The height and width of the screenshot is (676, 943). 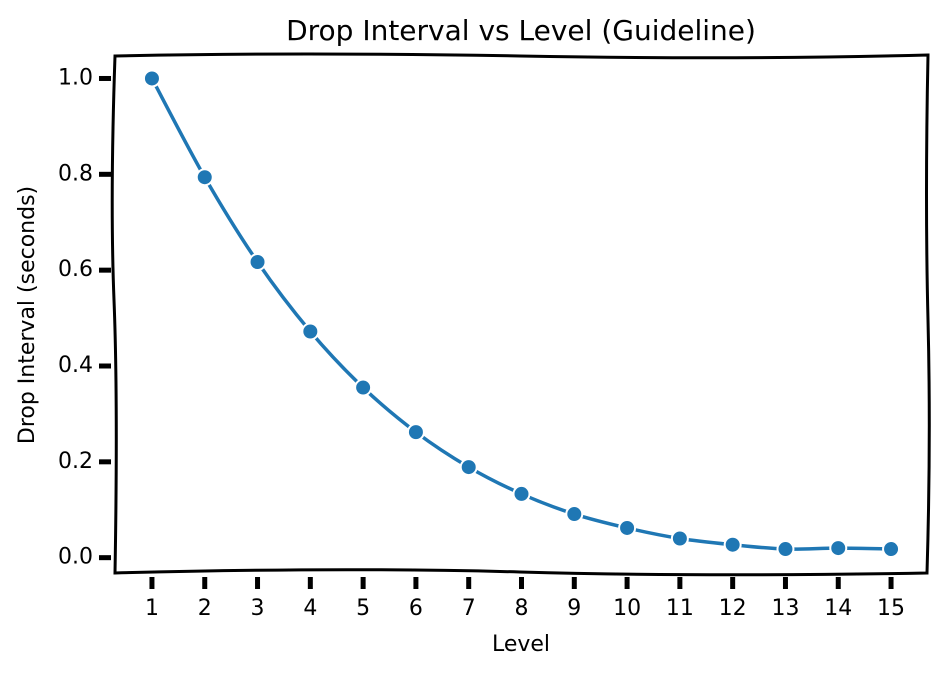 What do you see at coordinates (416, 608) in the screenshot?
I see `x-tick-label: 6` at bounding box center [416, 608].